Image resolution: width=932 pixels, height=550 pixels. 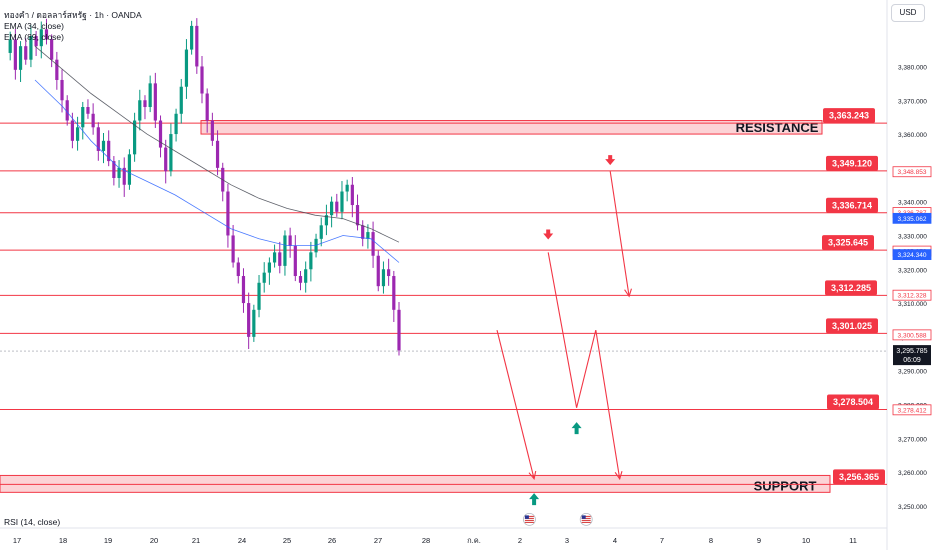 What do you see at coordinates (912, 473) in the screenshot?
I see `y-tick-label: 3,260.000` at bounding box center [912, 473].